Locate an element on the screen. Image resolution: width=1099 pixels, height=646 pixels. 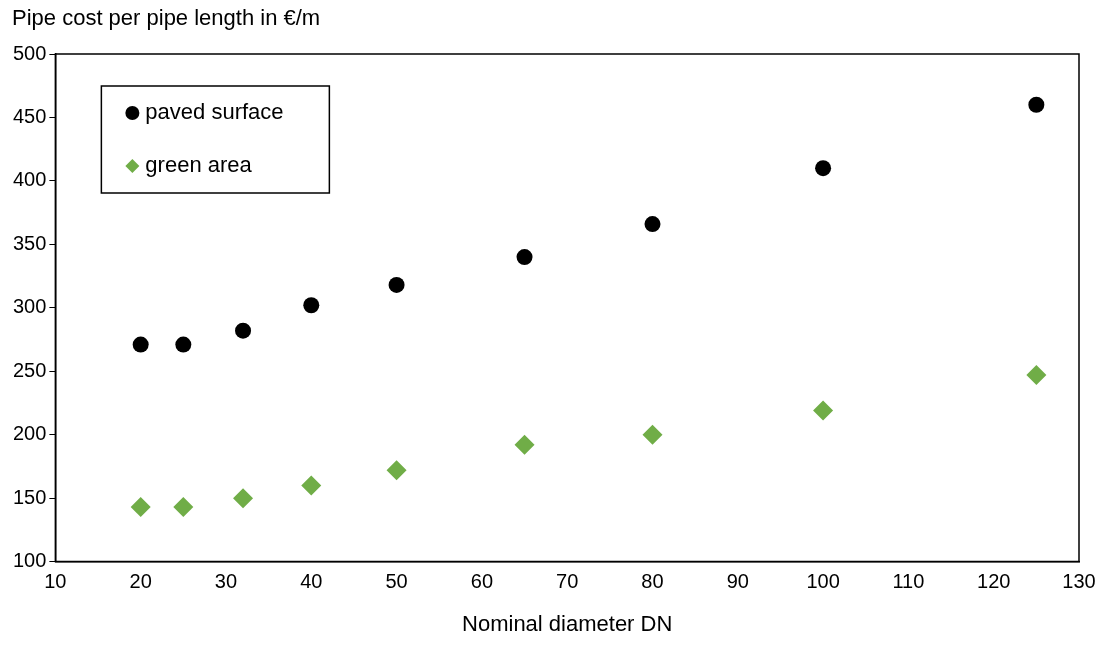
x-tick-label: 70 is located at coordinates (567, 581).